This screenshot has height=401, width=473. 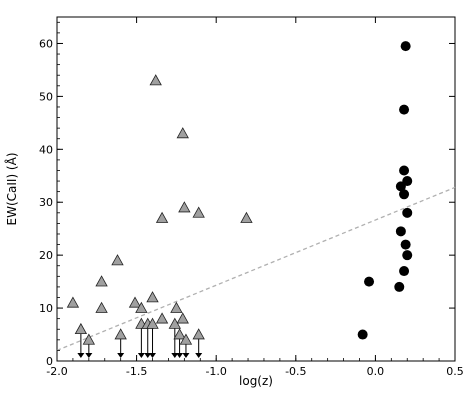 What do you see at coordinates (46, 255) in the screenshot?
I see `y-tick-label: 20` at bounding box center [46, 255].